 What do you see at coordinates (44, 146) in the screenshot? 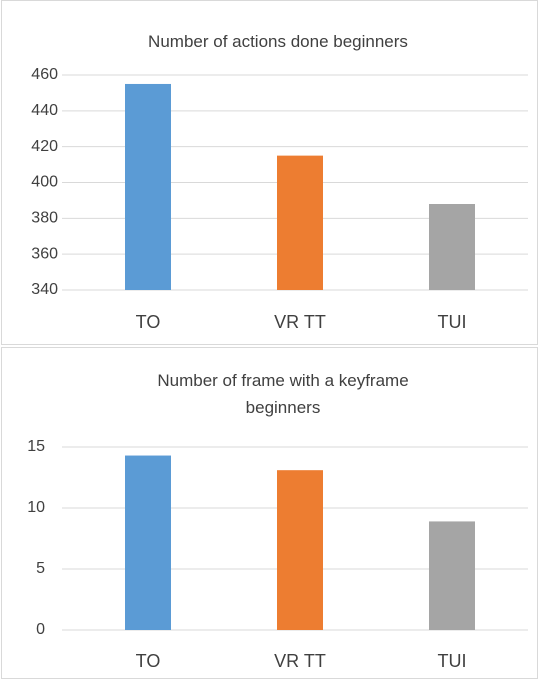
I see `y-tick-label: 420` at bounding box center [44, 146].